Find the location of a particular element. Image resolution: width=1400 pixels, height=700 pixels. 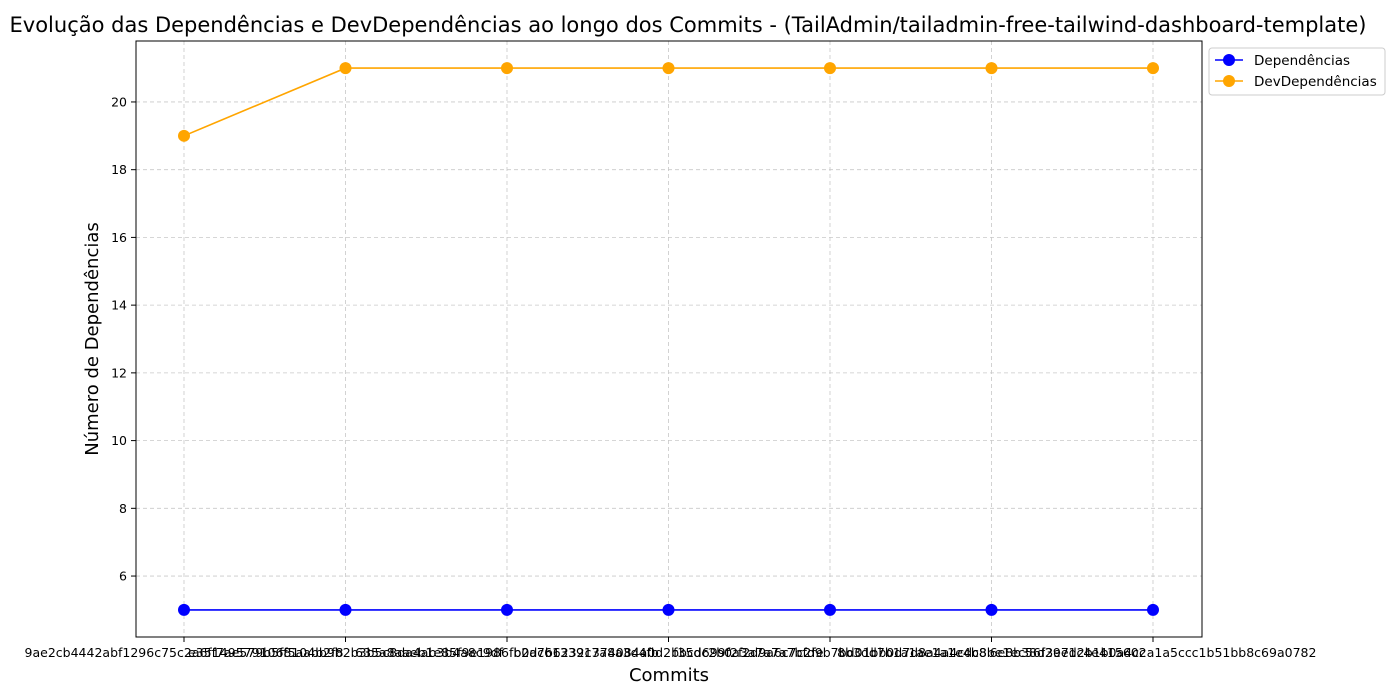

legend-label: DevDependências is located at coordinates (1315, 82).